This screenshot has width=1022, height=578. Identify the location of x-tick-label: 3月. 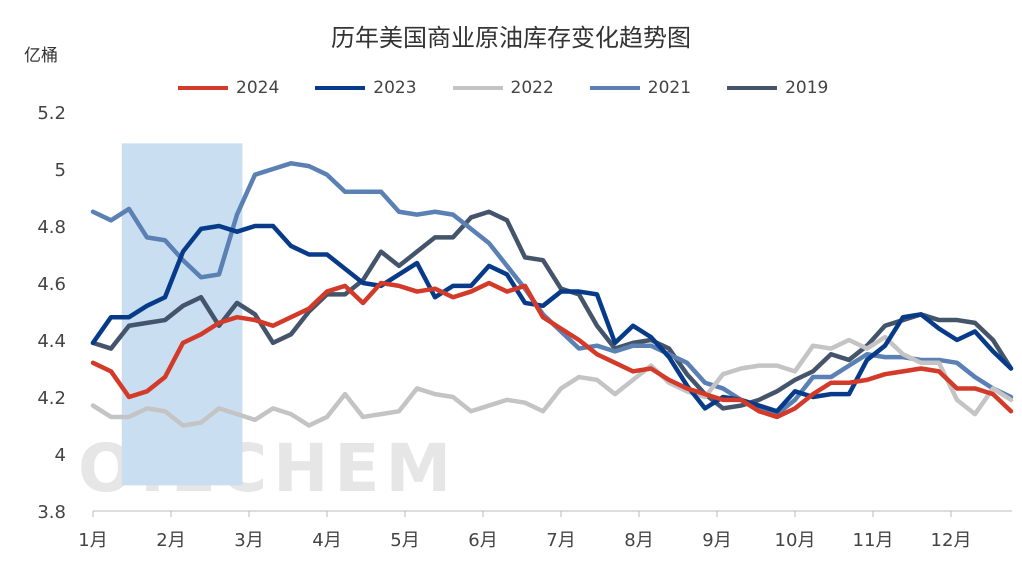
(248, 540).